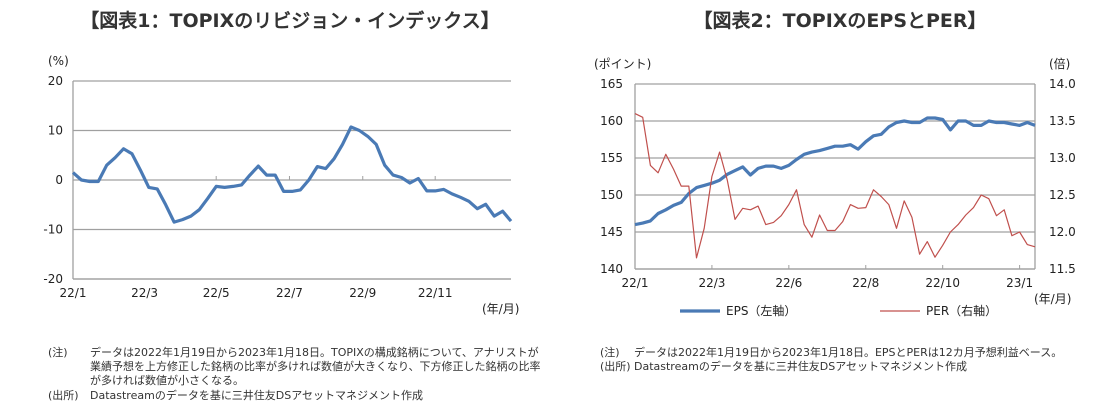 The image size is (1118, 412). What do you see at coordinates (835, 171) in the screenshot?
I see `series-line-left` at bounding box center [835, 171].